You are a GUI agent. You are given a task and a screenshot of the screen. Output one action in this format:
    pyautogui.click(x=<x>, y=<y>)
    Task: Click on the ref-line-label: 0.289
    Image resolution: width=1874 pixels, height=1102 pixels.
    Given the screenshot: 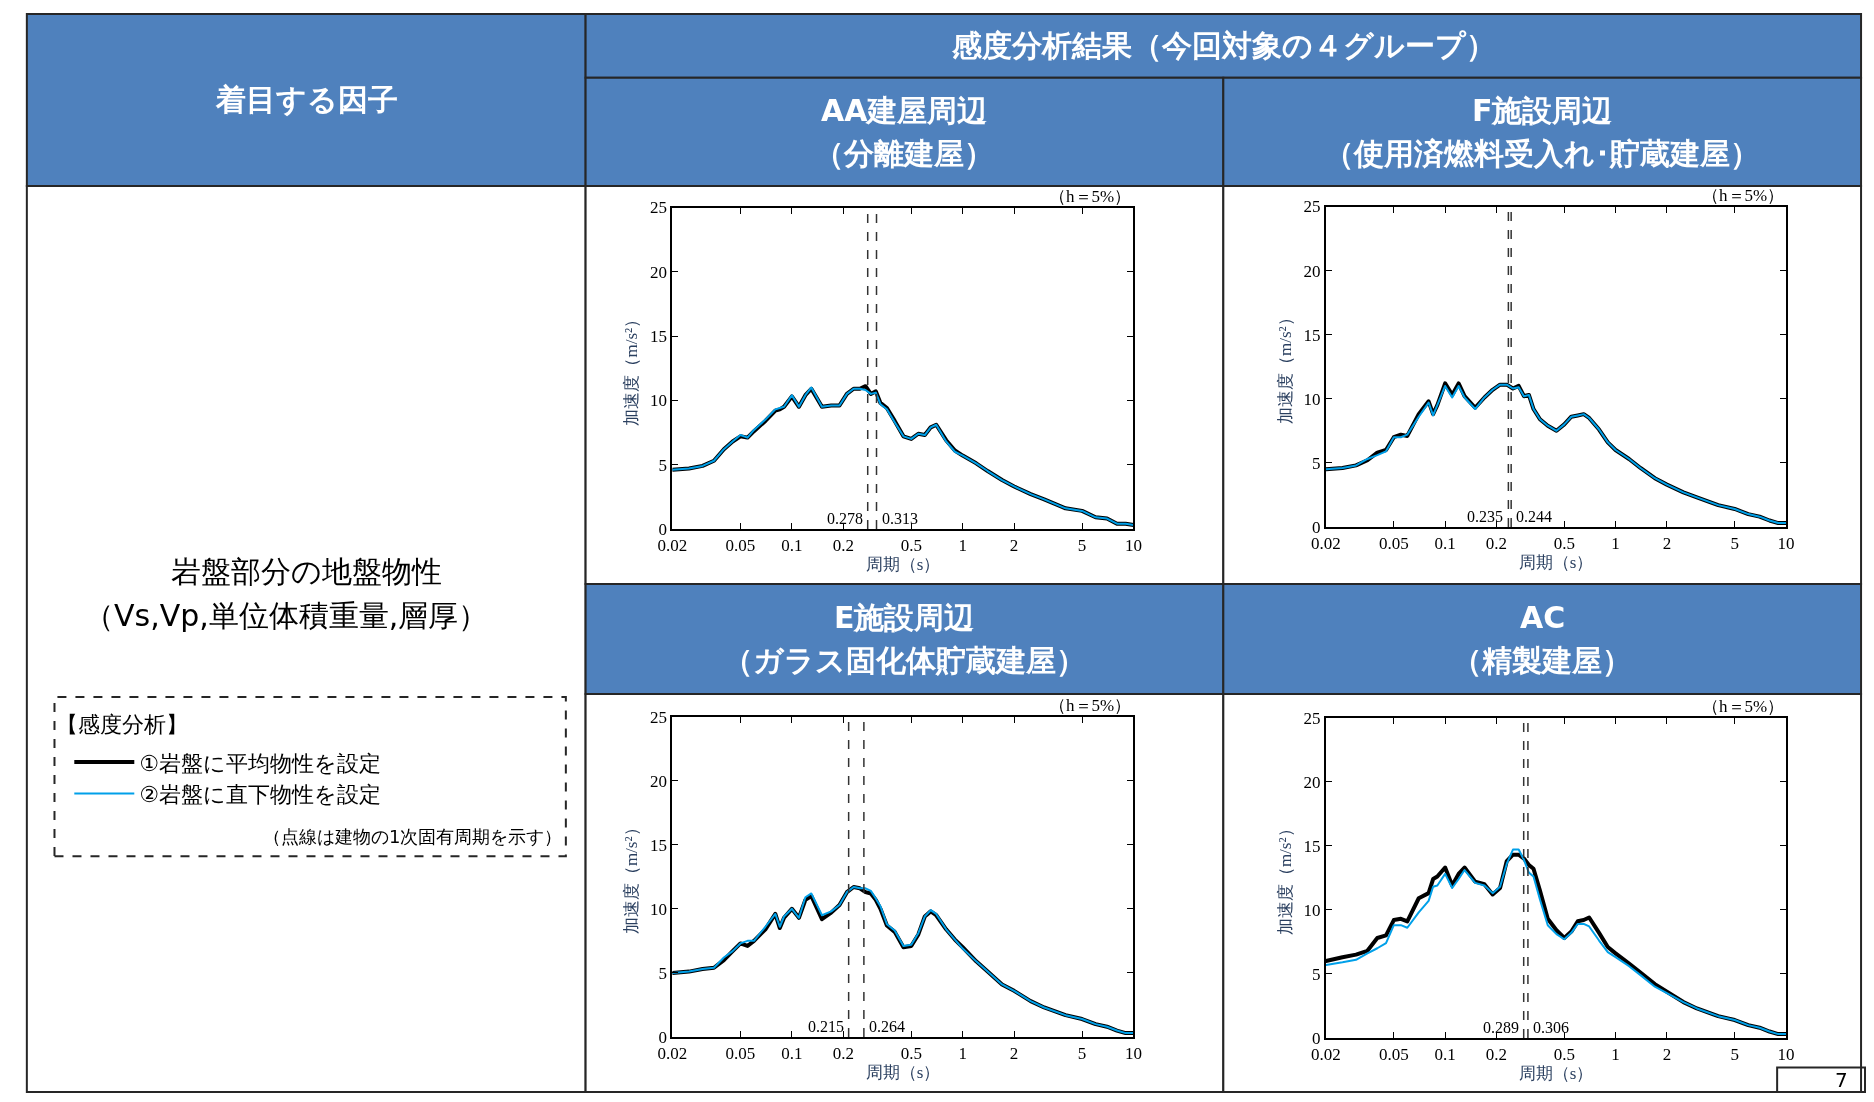 What is the action you would take?
    pyautogui.click(x=1501, y=1027)
    